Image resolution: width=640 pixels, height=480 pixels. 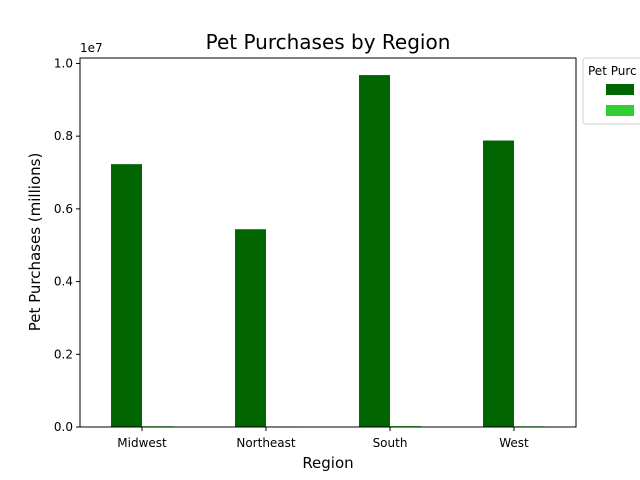 I want to click on y-axis-ticks: 0.0 0.2 0.4 0.6 0.8 1.0, so click(x=67, y=245).